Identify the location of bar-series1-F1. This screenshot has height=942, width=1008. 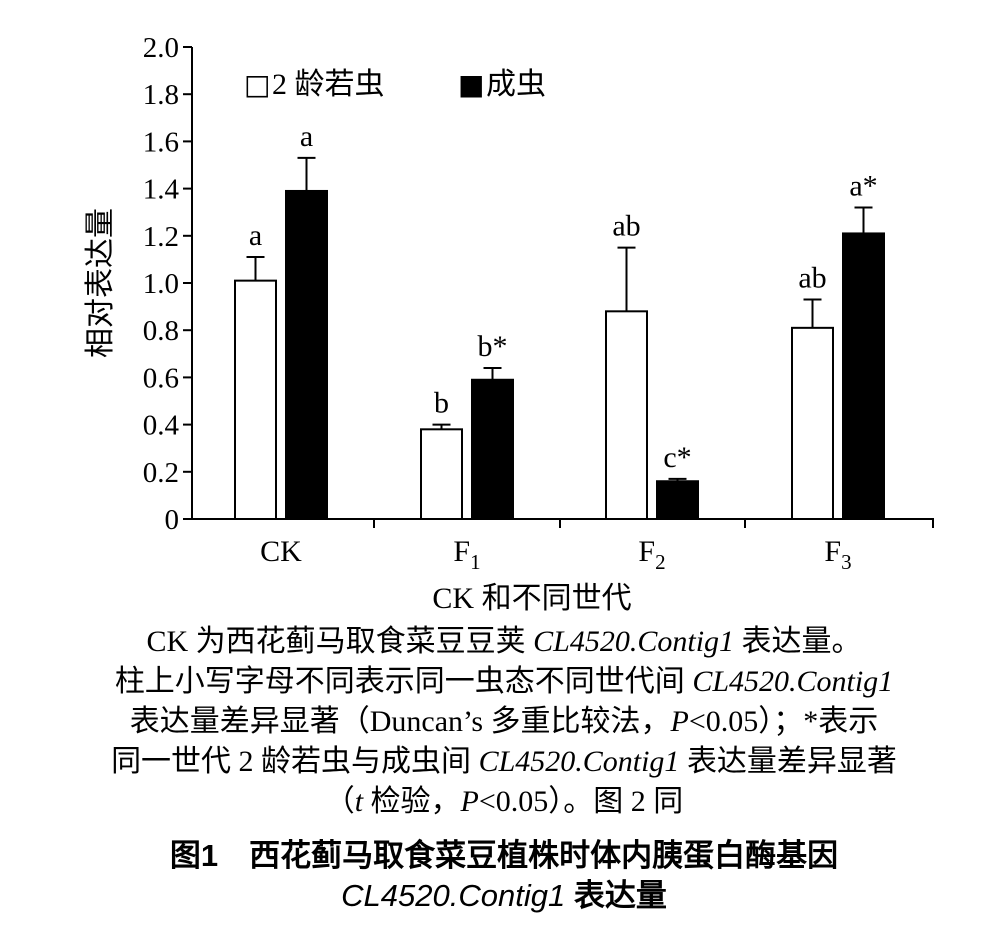
(441, 474).